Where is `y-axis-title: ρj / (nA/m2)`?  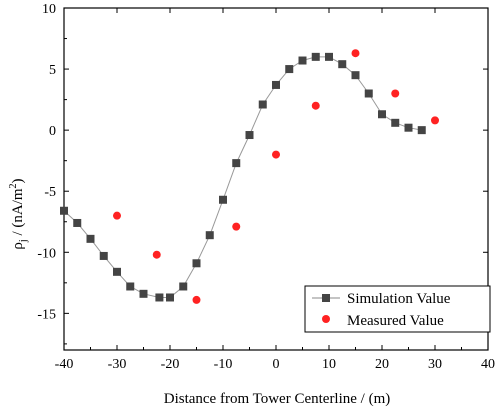
y-axis-title: ρj / (nA/m2) is located at coordinates (18, 213).